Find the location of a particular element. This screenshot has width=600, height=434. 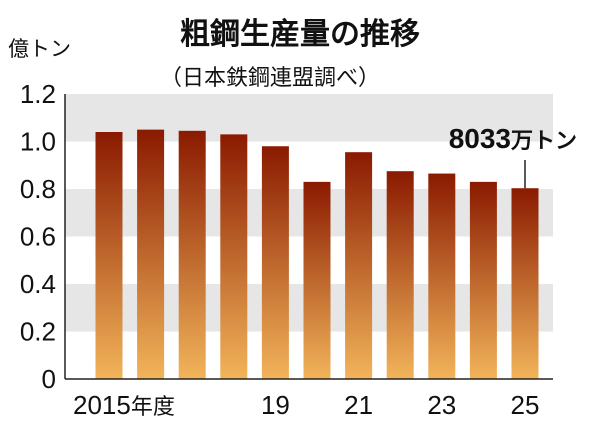

y-tick-label: 0.6 is located at coordinates (38, 237).